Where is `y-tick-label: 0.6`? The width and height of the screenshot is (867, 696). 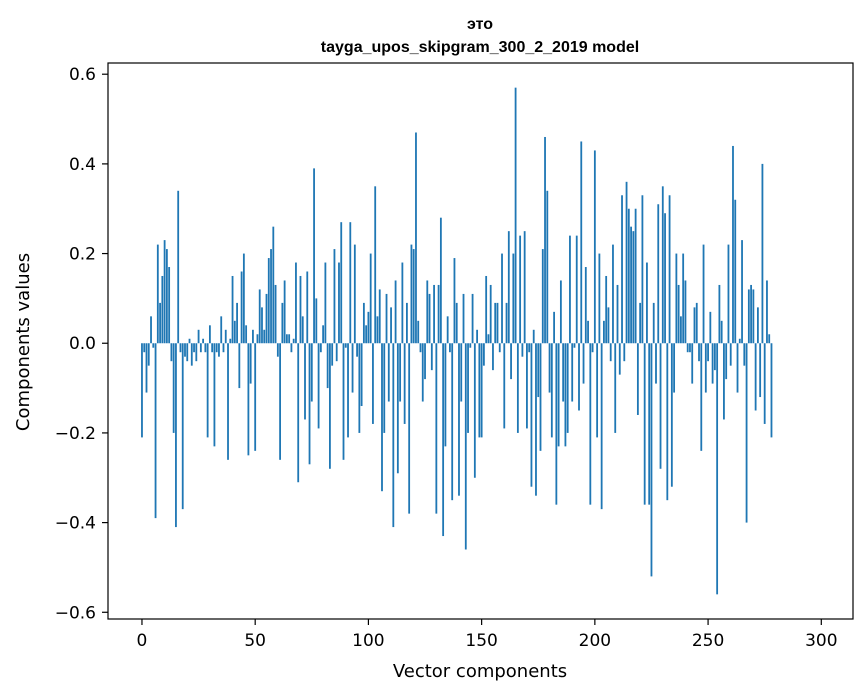 y-tick-label: 0.6 is located at coordinates (82, 75).